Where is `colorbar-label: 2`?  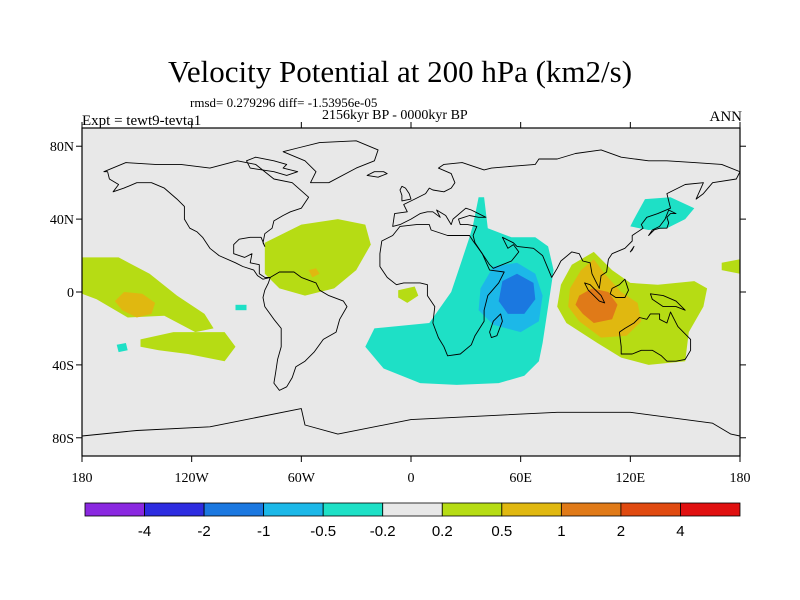
colorbar-label: 2 is located at coordinates (621, 531).